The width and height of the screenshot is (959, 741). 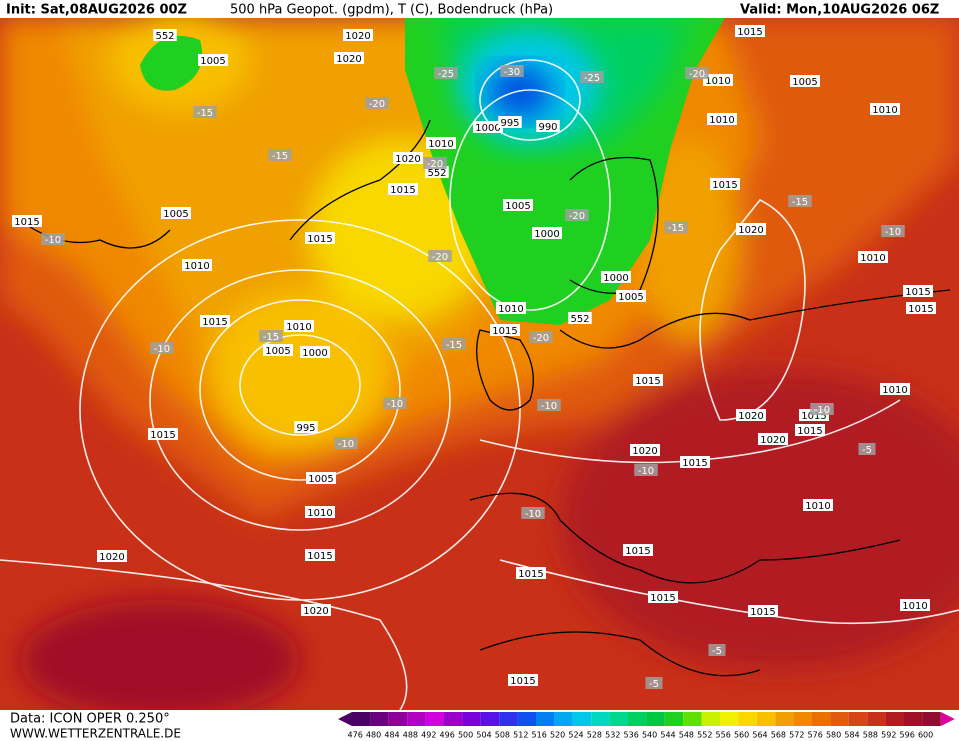 I want to click on height-label: 552, so click(x=164, y=36).